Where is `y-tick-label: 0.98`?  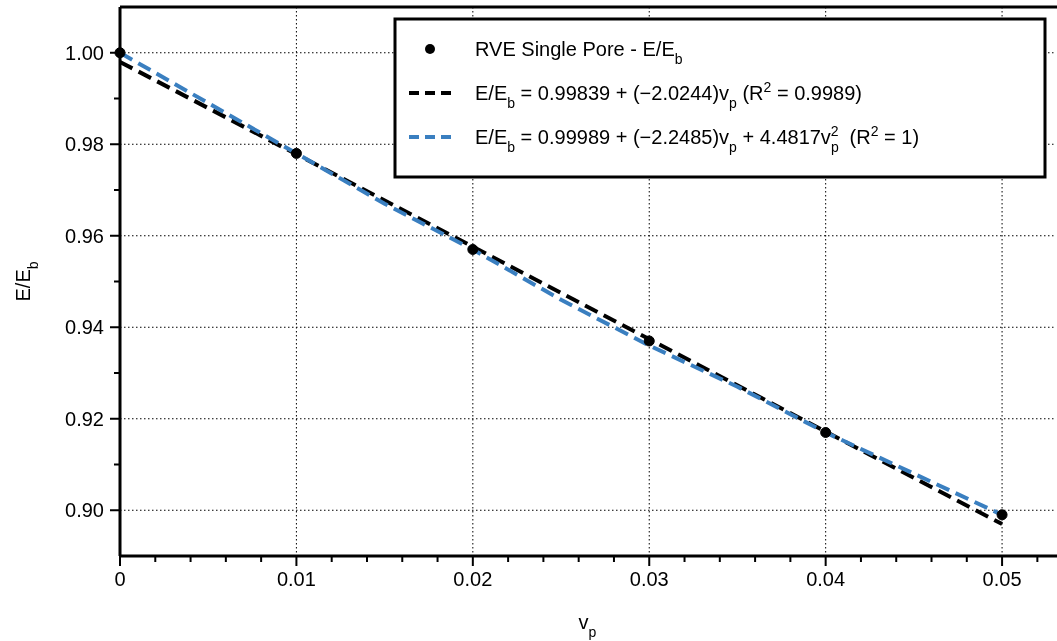
y-tick-label: 0.98 is located at coordinates (84, 144).